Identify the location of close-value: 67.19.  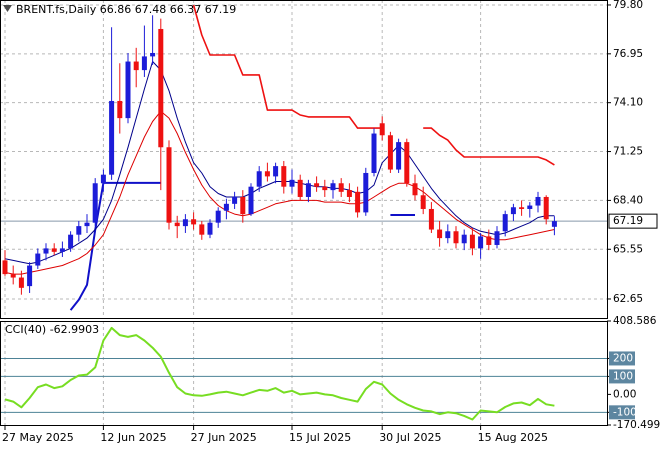
(221, 9).